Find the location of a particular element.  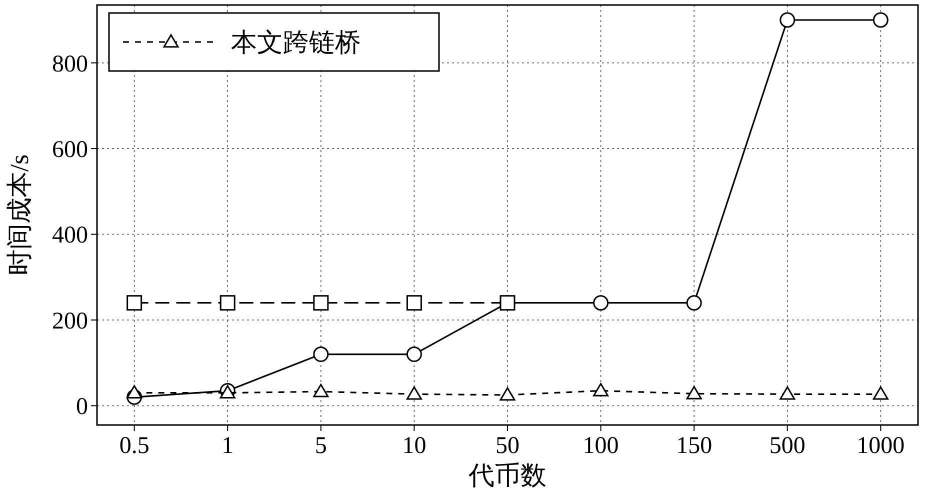

y-tick-label: 200 is located at coordinates (70, 321).